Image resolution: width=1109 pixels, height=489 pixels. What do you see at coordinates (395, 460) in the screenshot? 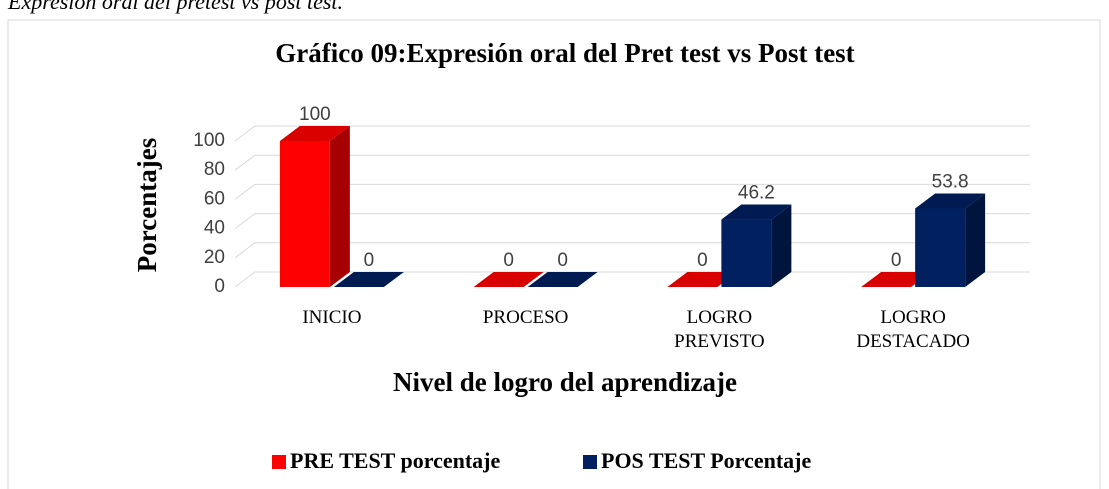
I see `legend-label: PRE TEST porcentaje` at bounding box center [395, 460].